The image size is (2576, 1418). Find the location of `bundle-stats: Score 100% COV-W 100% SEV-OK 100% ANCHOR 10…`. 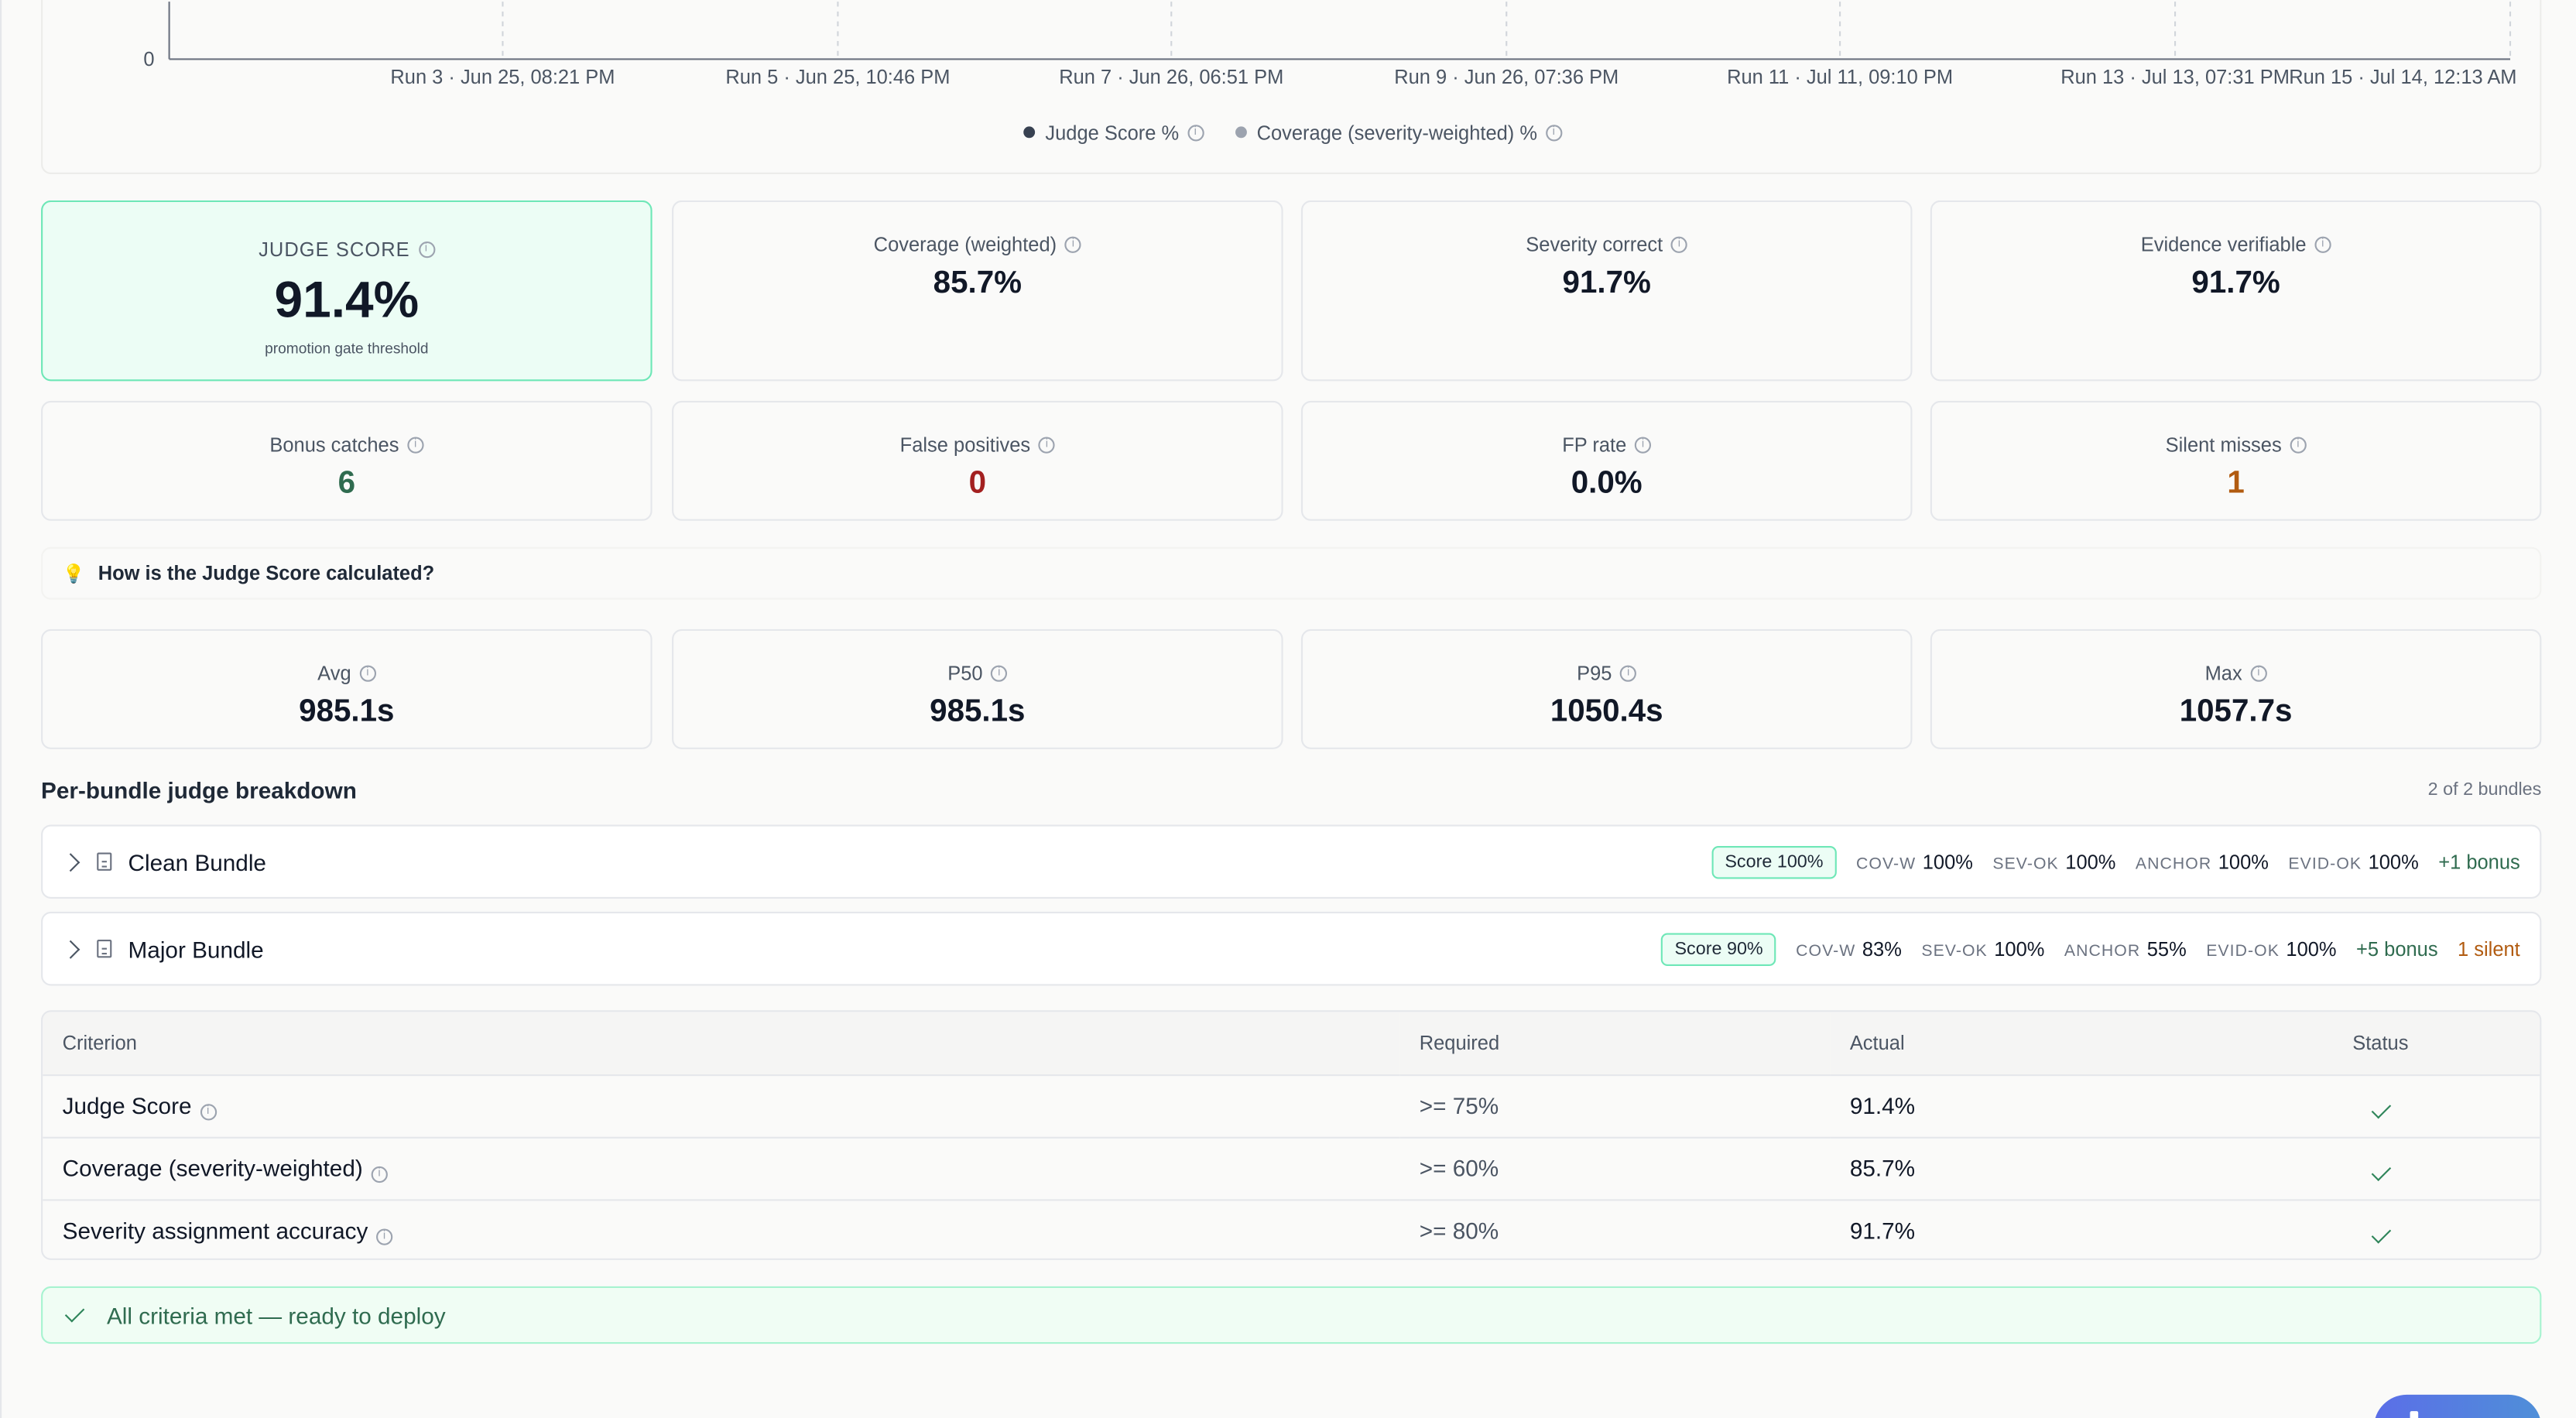

bundle-stats: Score 100% COV-W 100% SEV-OK 100% ANCHOR 10… is located at coordinates (2115, 861).